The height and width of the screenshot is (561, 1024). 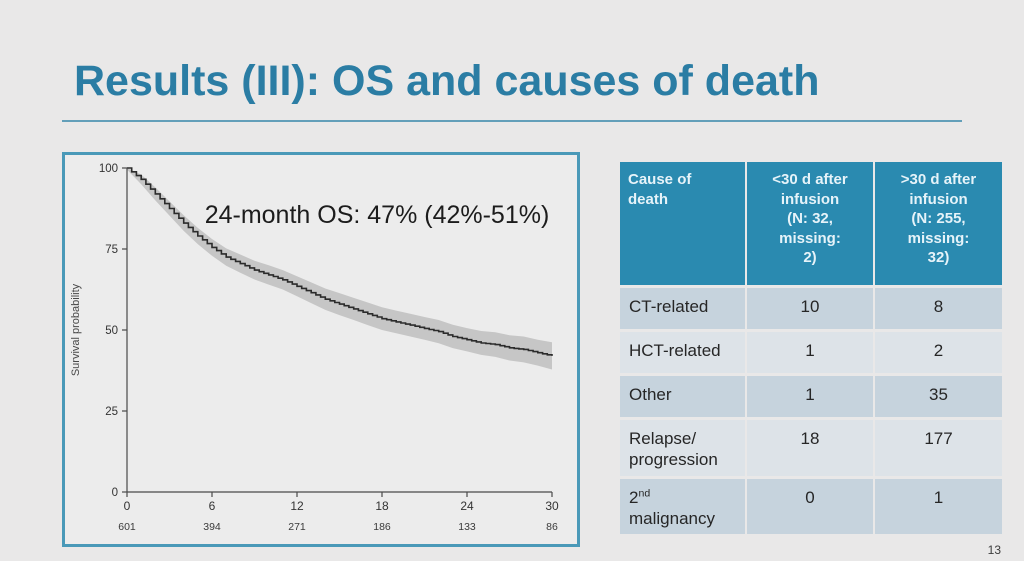 What do you see at coordinates (212, 506) in the screenshot?
I see `x-tick-label: 6` at bounding box center [212, 506].